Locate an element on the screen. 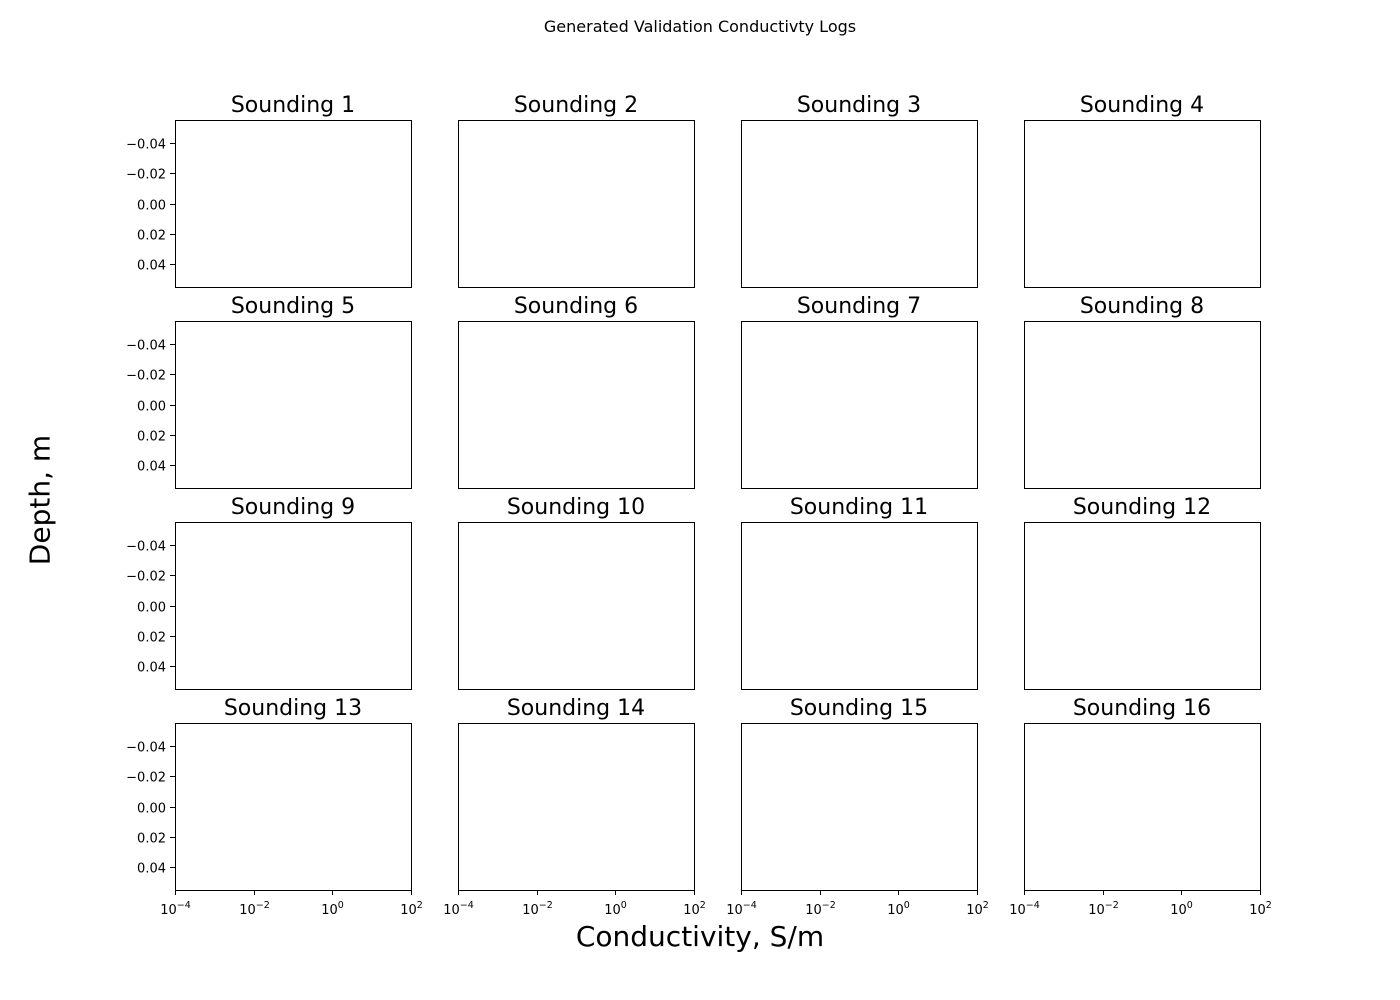 The image size is (1400, 1000). subplot-title: Sounding 11 is located at coordinates (859, 507).